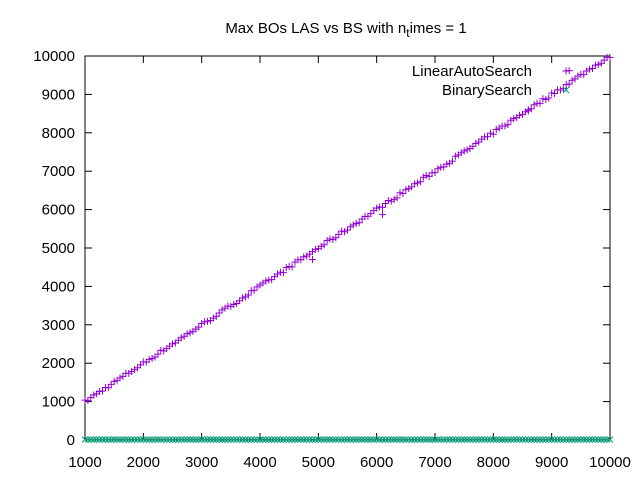  Describe the element at coordinates (58, 248) in the screenshot. I see `y-tick-label: 5000` at that location.